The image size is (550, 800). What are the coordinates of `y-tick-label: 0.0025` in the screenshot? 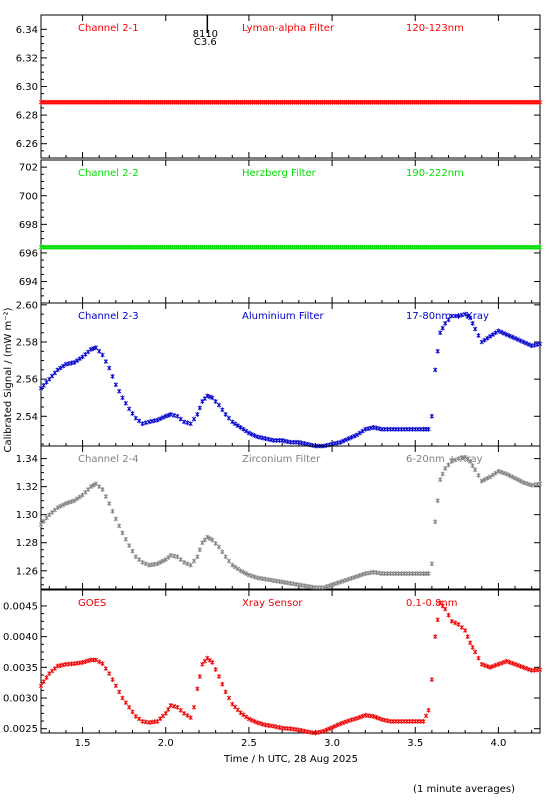 It's located at (20, 729).